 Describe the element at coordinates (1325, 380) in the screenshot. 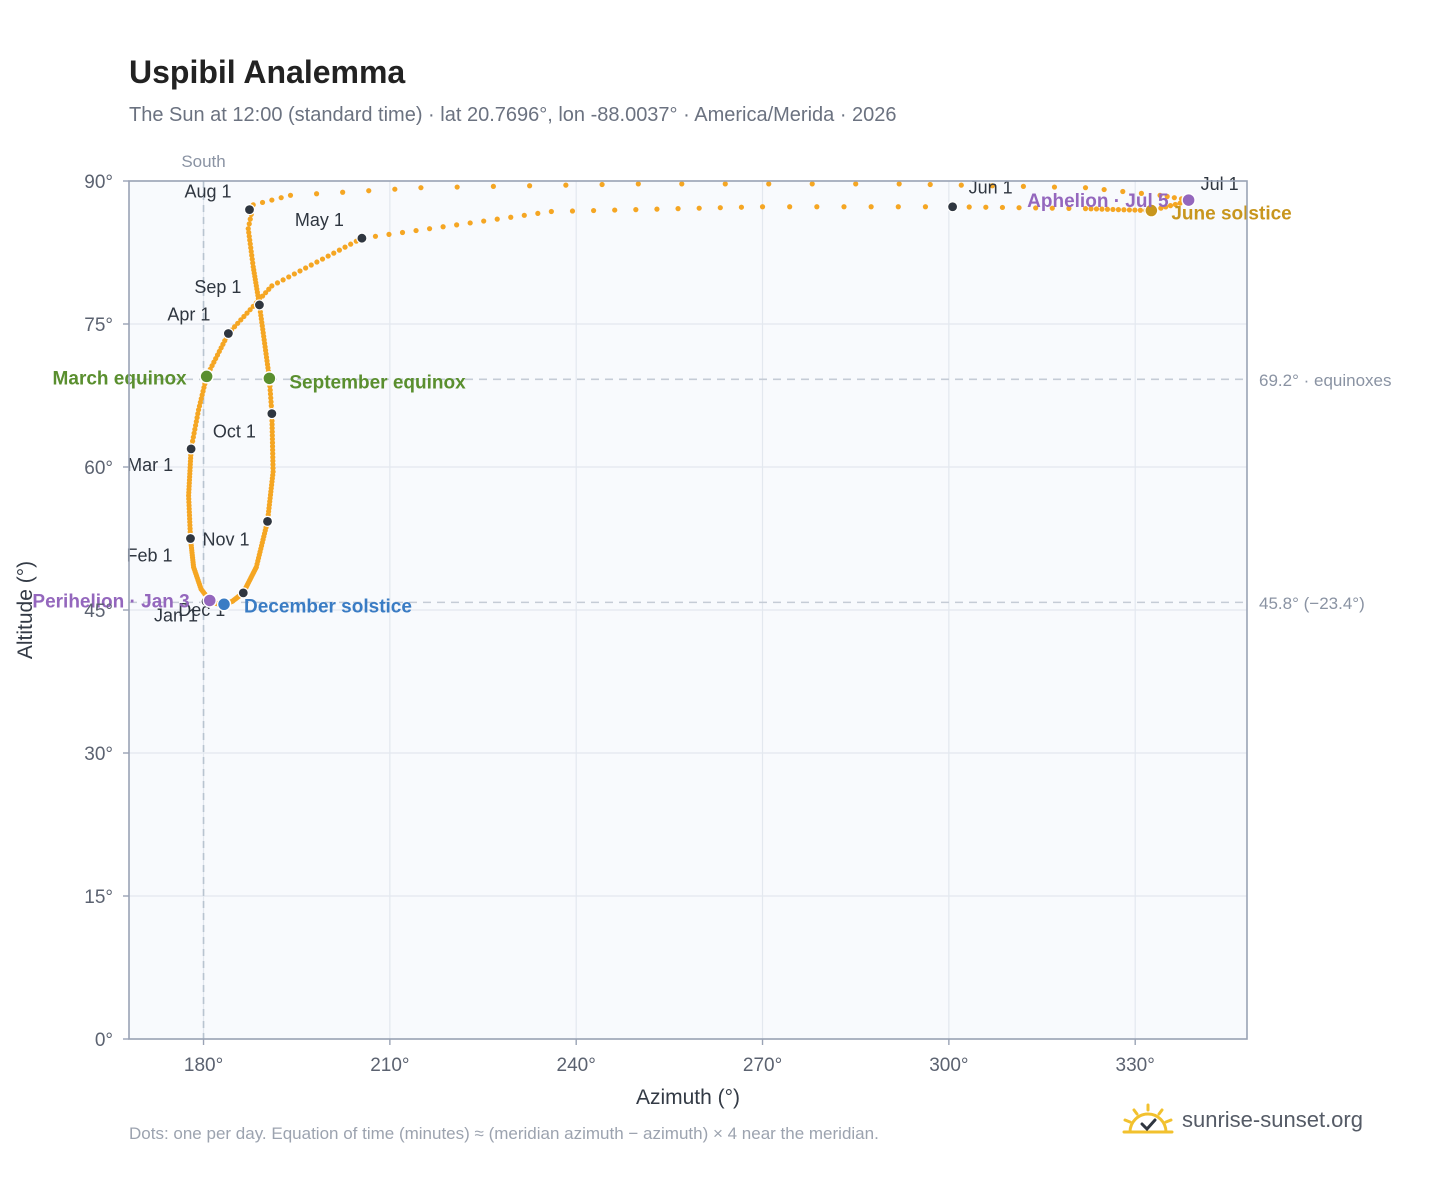

I see `equinox-altitude-label: 69.2° · equinoxes` at that location.